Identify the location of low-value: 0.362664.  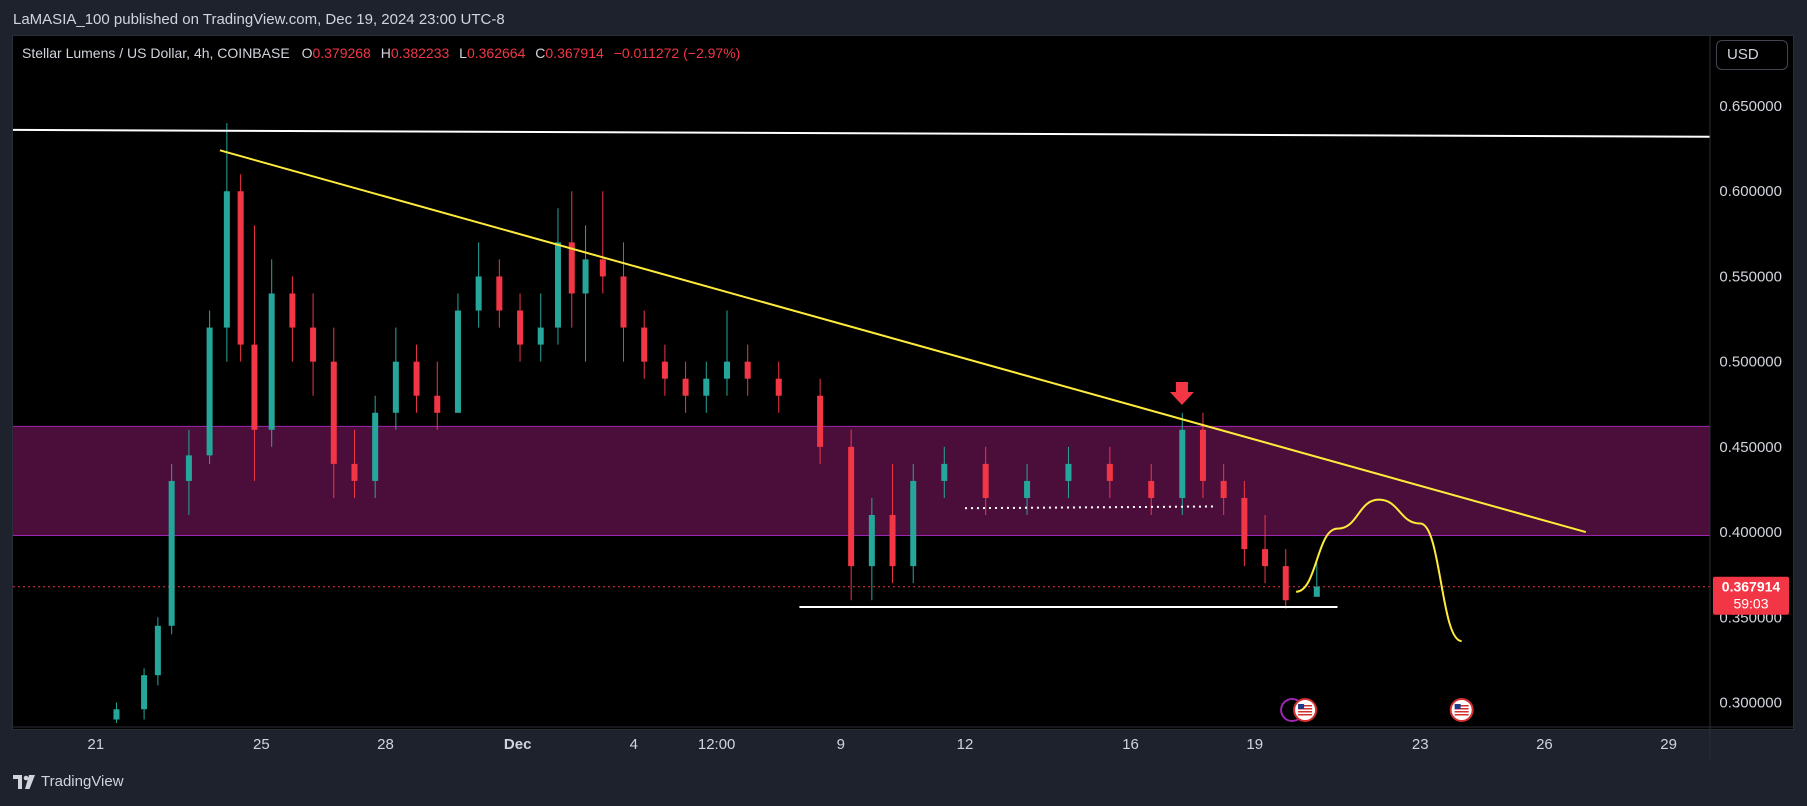
(496, 53).